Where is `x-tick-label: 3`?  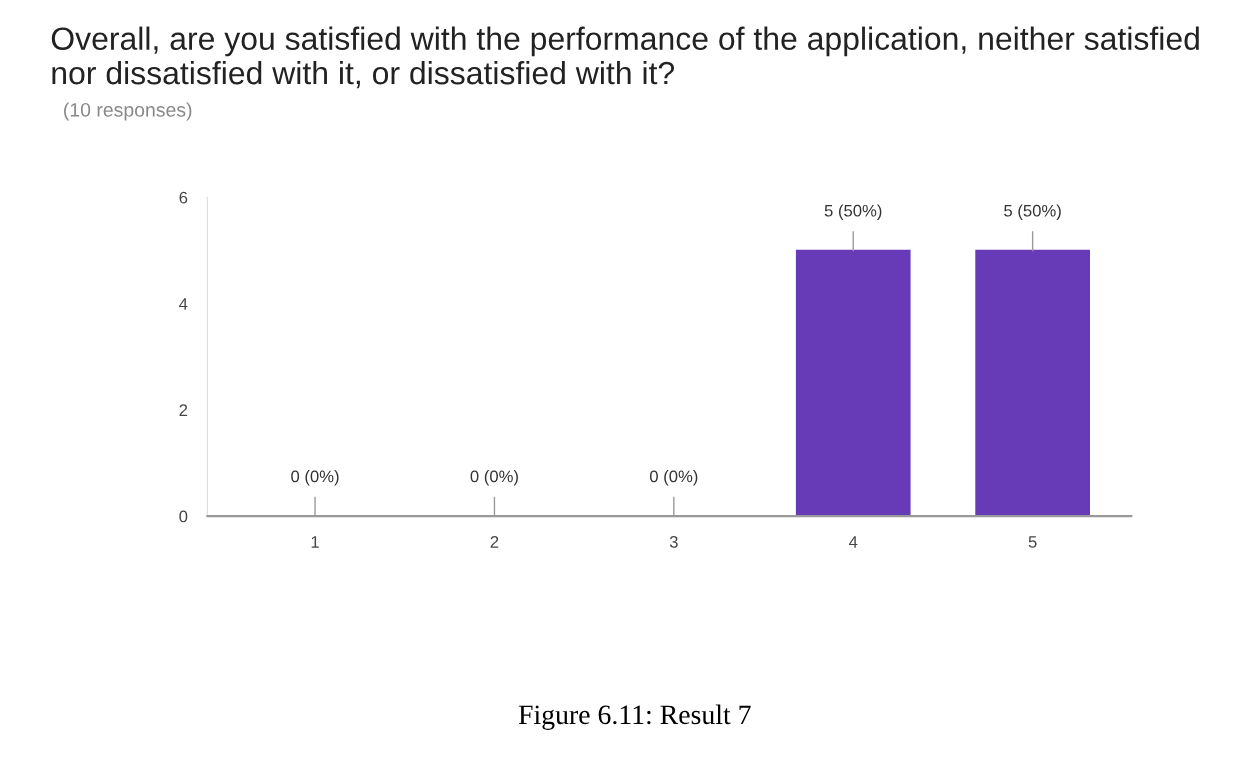 x-tick-label: 3 is located at coordinates (673, 542).